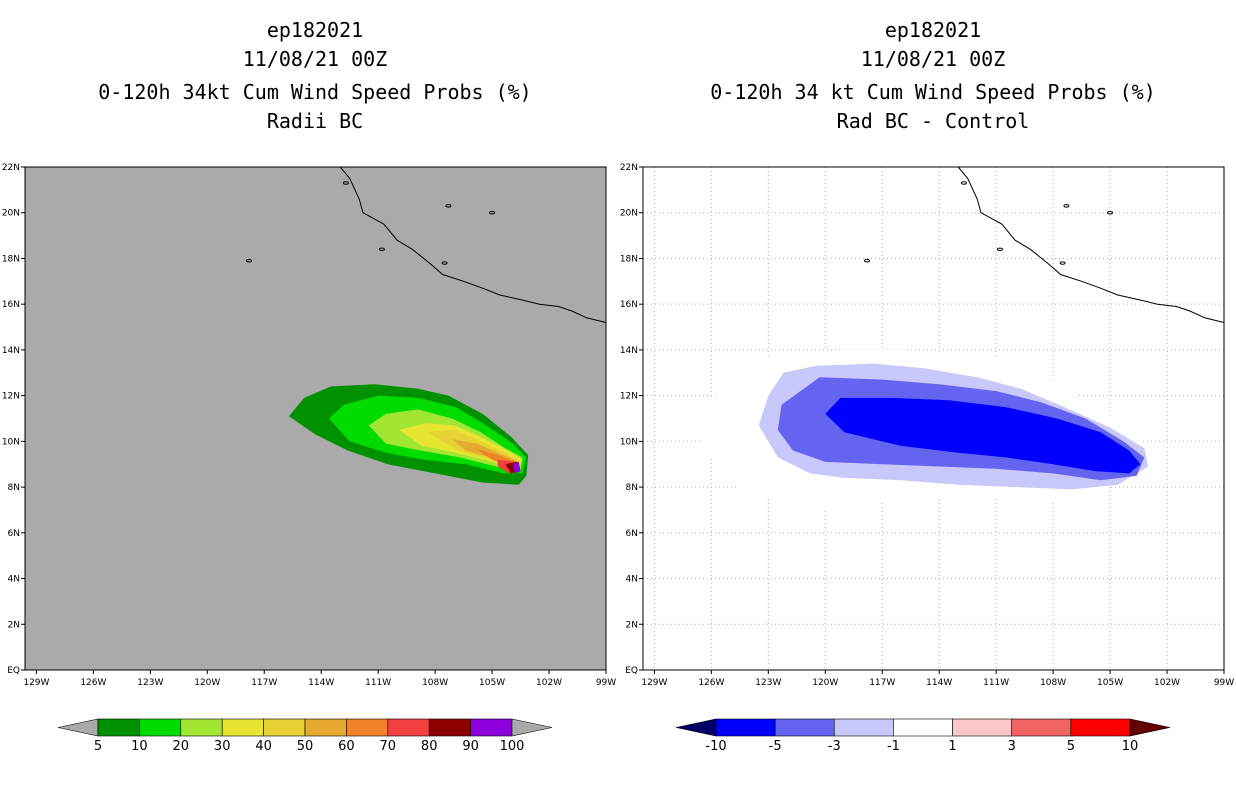 This screenshot has height=800, width=1236. I want to click on right-title-line-2: 11/08/21 00Z, so click(933, 59).